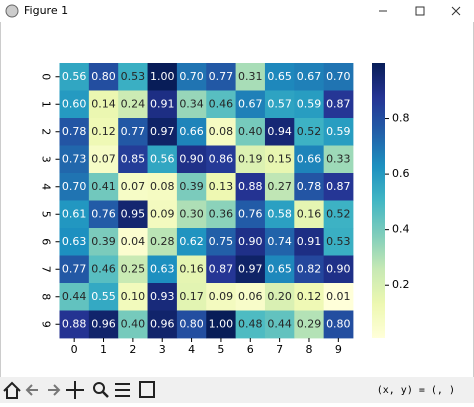  Describe the element at coordinates (309, 241) in the screenshot. I see `cell-label: 0.91` at that location.